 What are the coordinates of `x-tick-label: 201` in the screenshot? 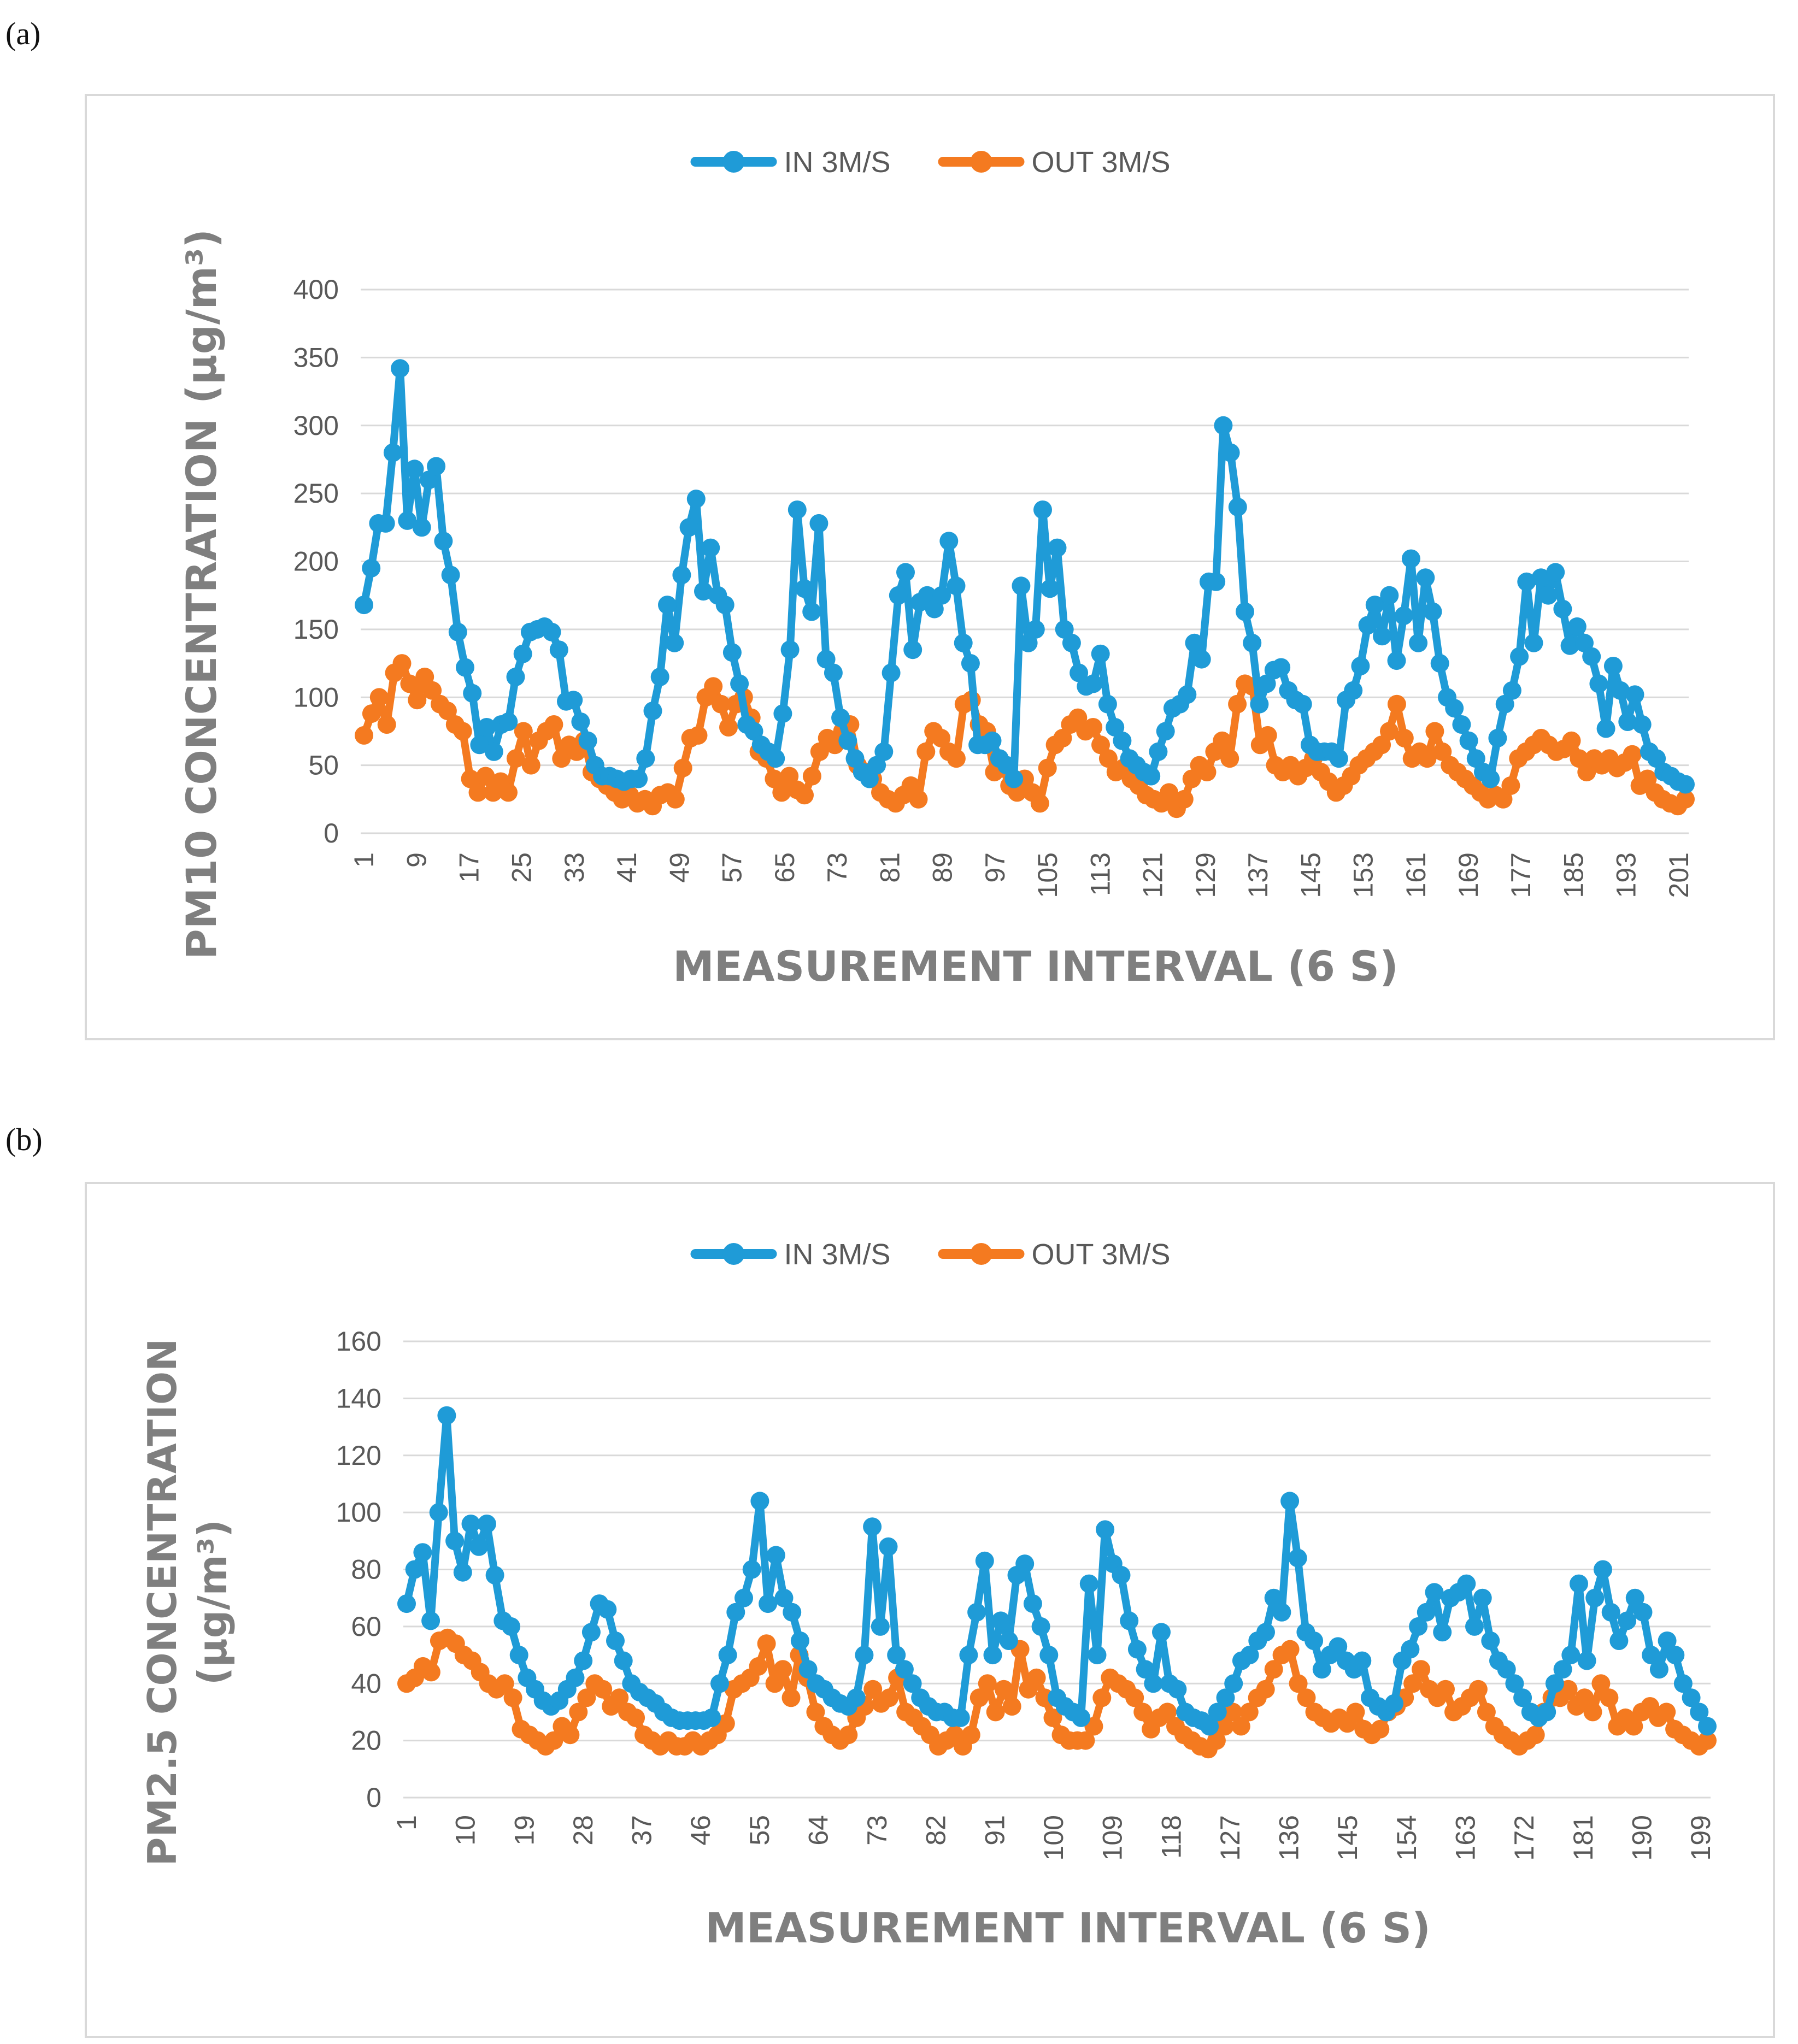 It's located at (1679, 875).